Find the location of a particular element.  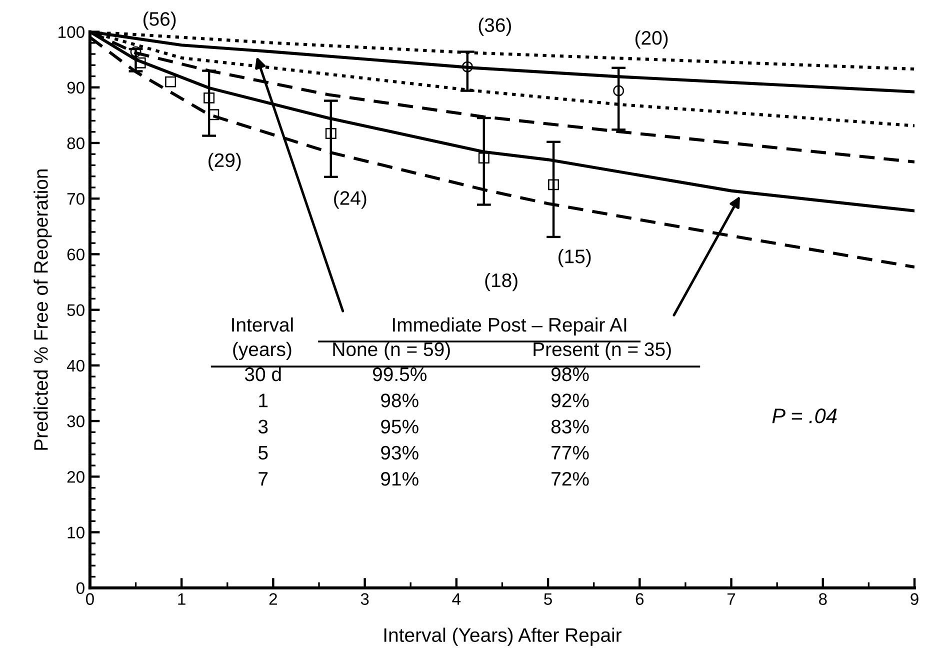

annotation: 99.5% is located at coordinates (399, 374).